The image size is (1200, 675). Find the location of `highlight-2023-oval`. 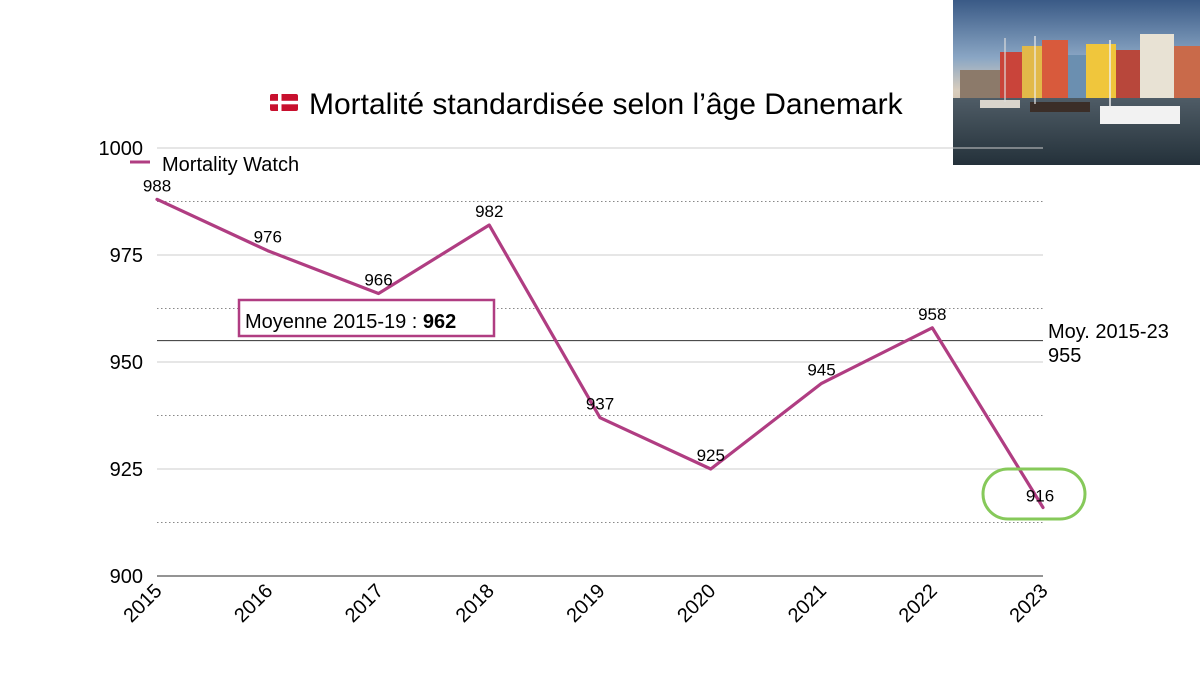

highlight-2023-oval is located at coordinates (1034, 494).